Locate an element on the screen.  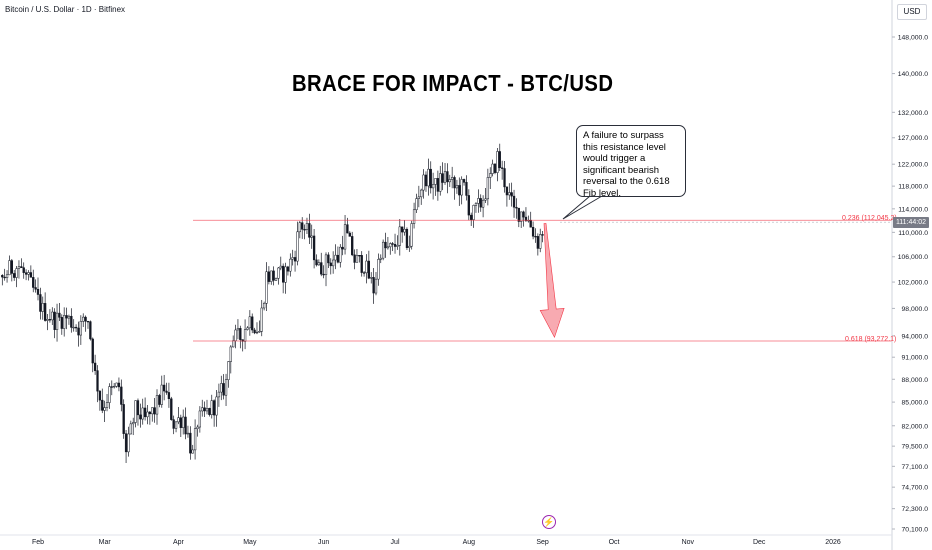
price-tick-label: 148,000.0 is located at coordinates (913, 38).